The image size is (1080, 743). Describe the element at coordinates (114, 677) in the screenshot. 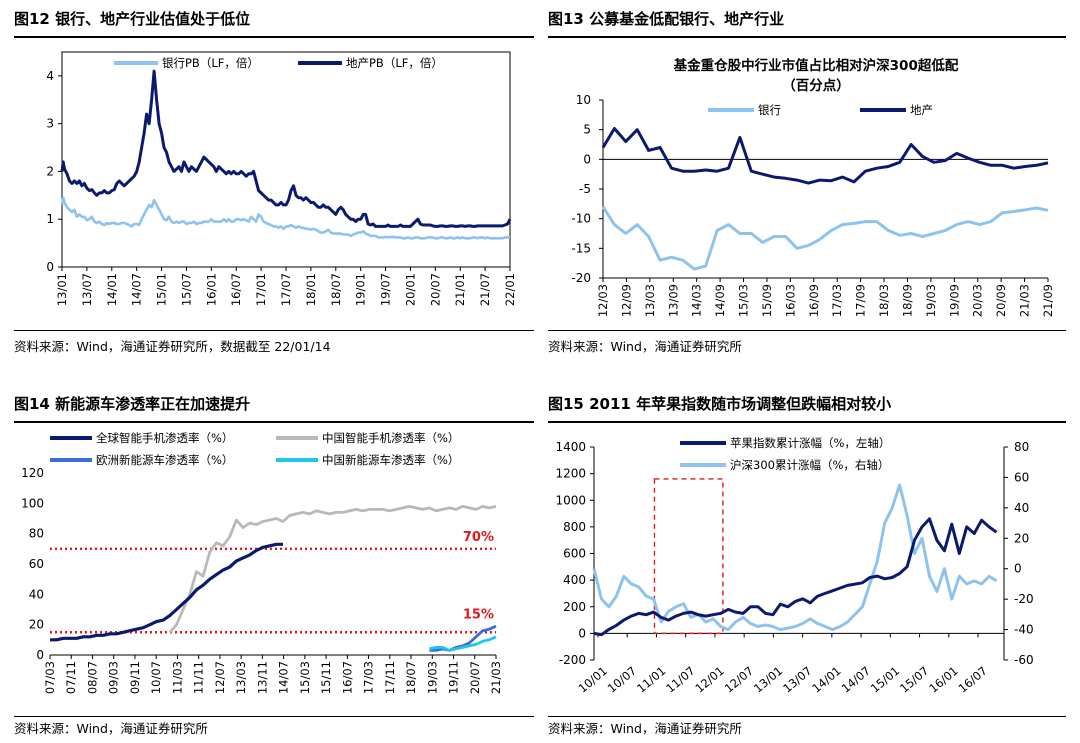

I see `x-tick-label: 09/03` at that location.